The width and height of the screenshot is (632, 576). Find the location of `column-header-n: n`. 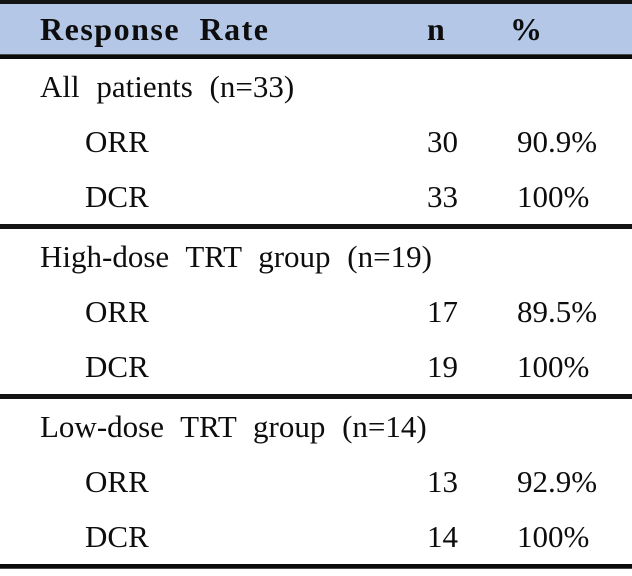

column-header-n: n is located at coordinates (436, 28).